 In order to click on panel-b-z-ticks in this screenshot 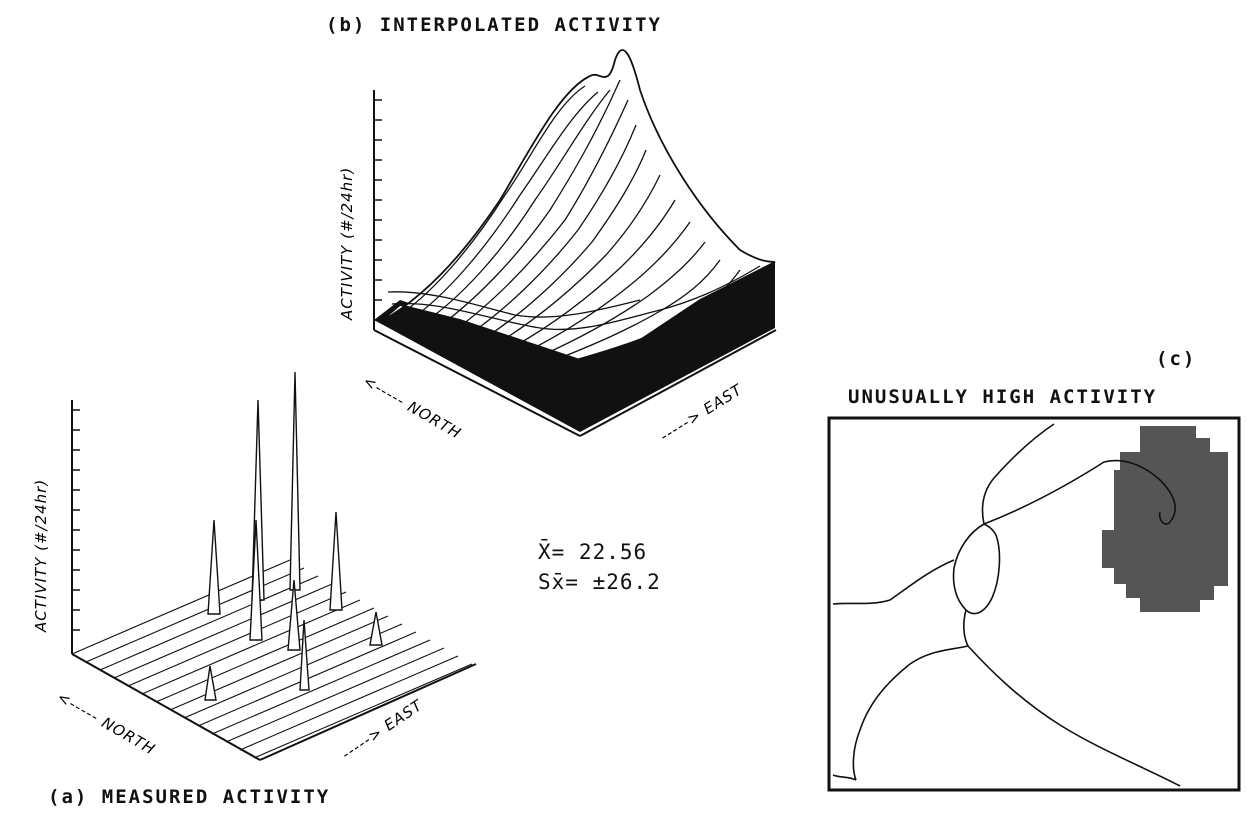, I will do `click(378, 210)`.